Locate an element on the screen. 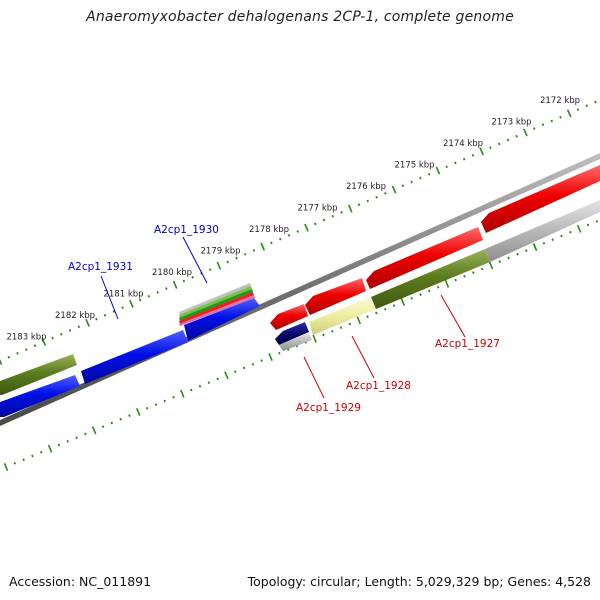 This screenshot has height=600, width=600. accession-text: Accession: NC_011891 is located at coordinates (80, 581).